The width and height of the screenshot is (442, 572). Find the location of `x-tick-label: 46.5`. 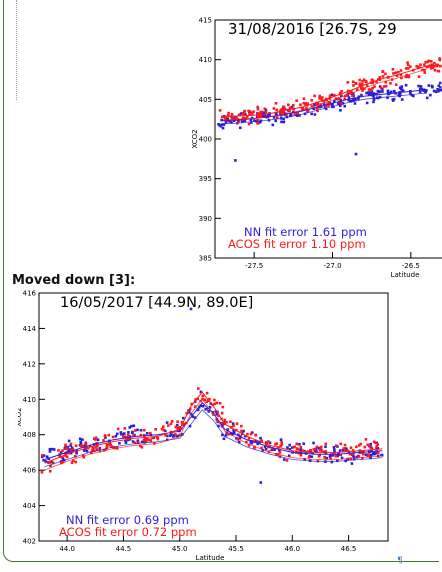

x-tick-label: 46.5 is located at coordinates (349, 549).